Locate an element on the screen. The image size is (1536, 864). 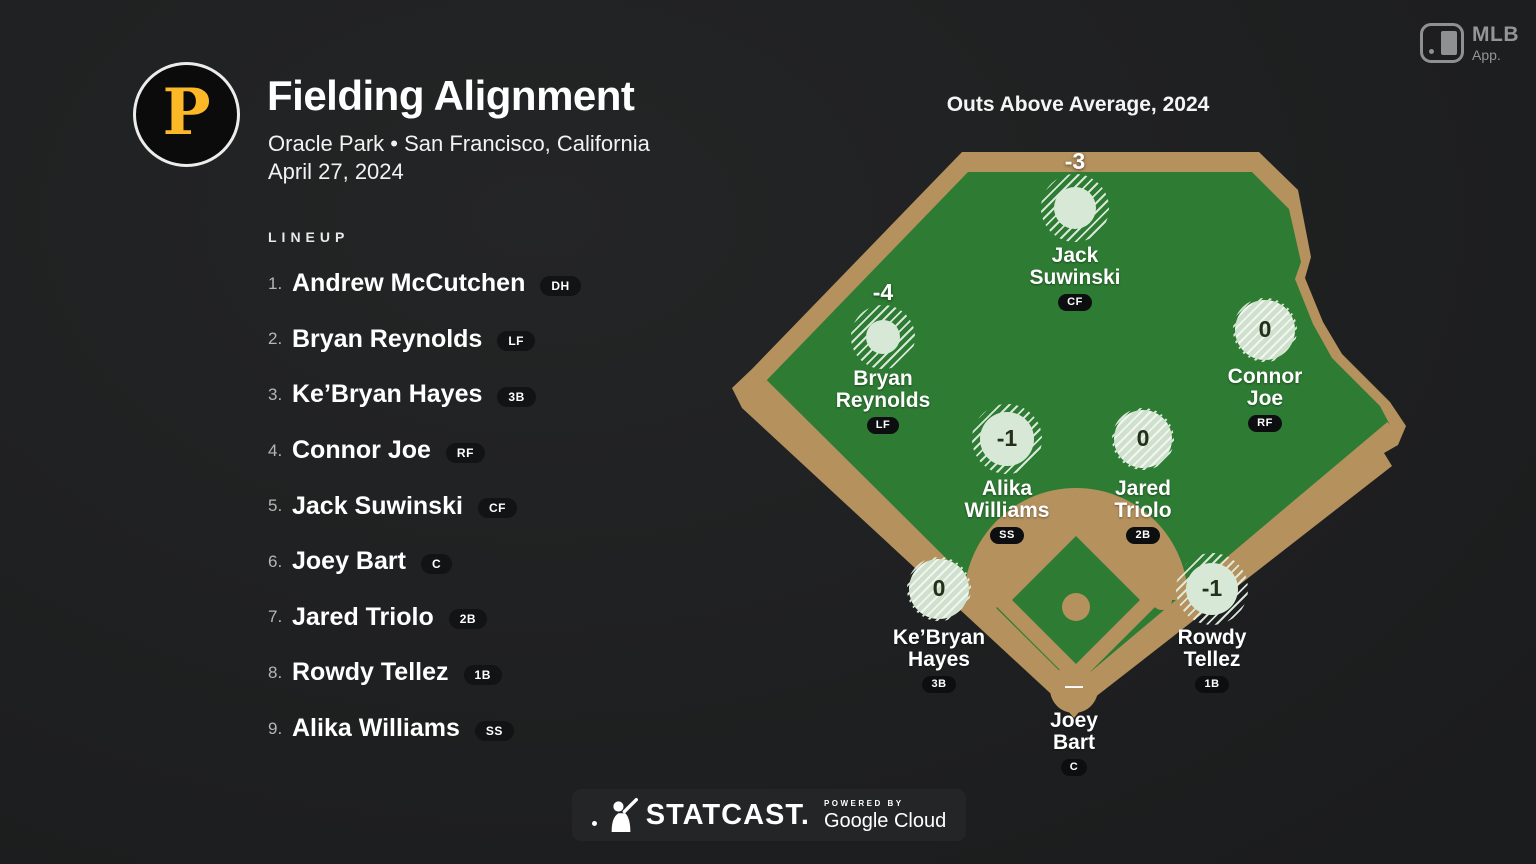
second-base is located at coordinates (1076, 514).